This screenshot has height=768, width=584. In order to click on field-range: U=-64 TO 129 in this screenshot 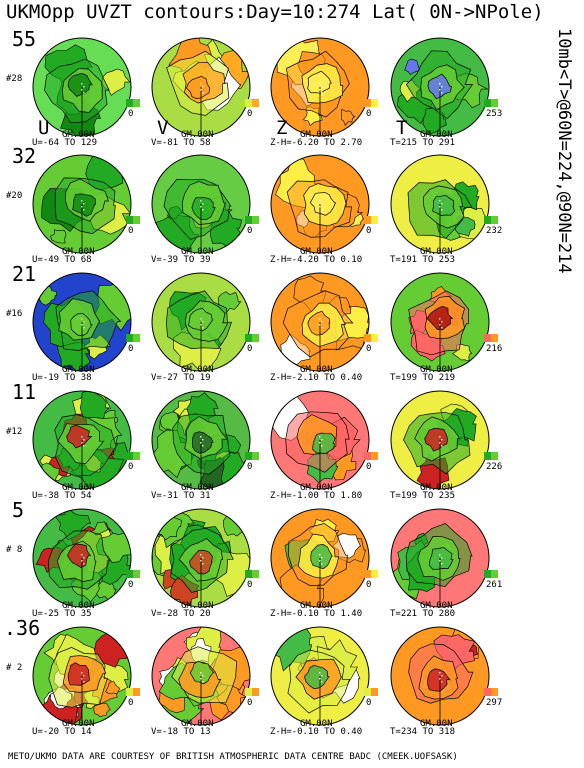, I will do `click(65, 143)`.